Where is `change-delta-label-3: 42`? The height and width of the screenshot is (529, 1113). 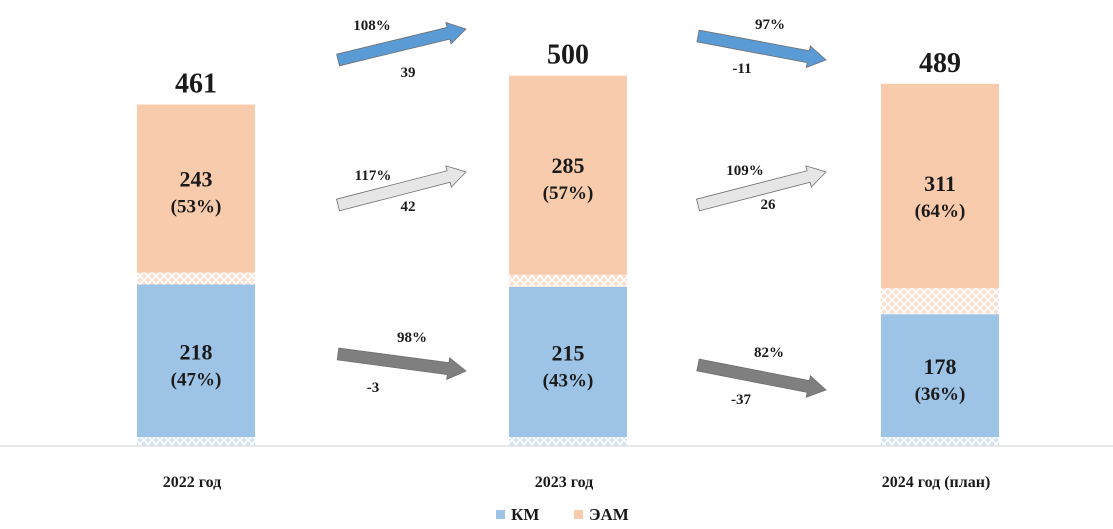 change-delta-label-3: 42 is located at coordinates (408, 207).